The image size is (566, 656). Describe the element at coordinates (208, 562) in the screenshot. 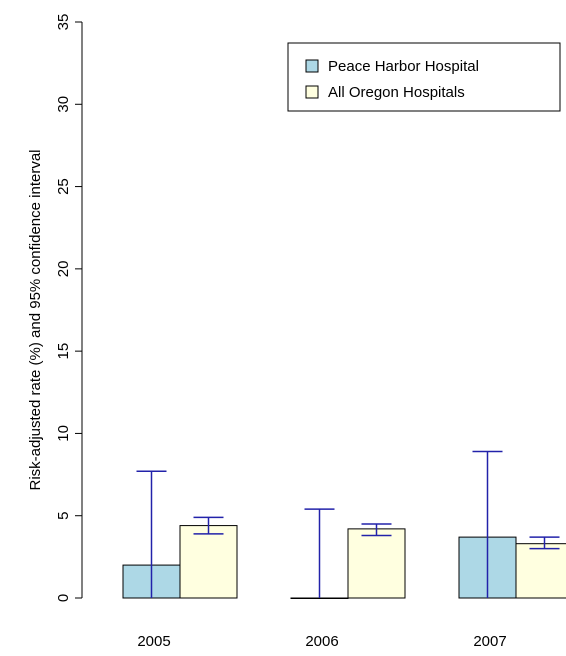

I see `bar-all-oregon-hospitals-2005` at that location.